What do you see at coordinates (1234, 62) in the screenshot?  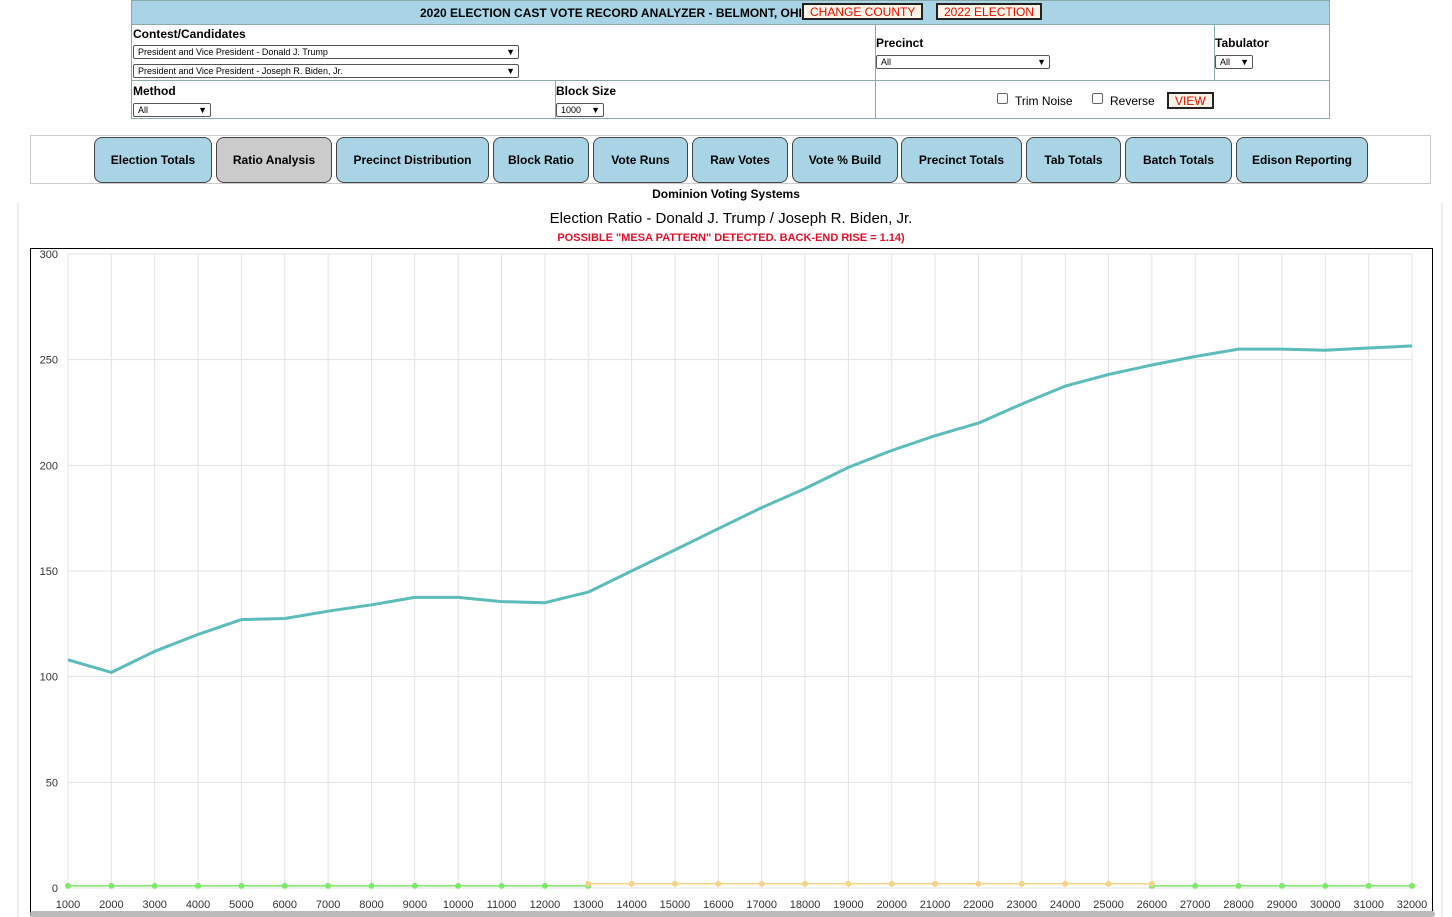 I see `tabulator-select: All ▼` at bounding box center [1234, 62].